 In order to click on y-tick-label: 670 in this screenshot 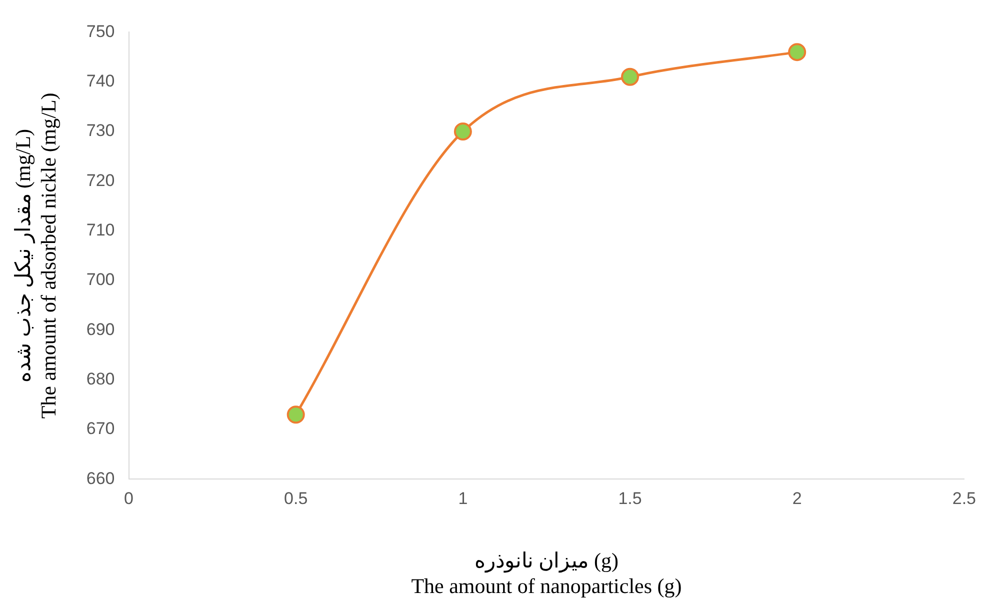, I will do `click(100, 428)`.